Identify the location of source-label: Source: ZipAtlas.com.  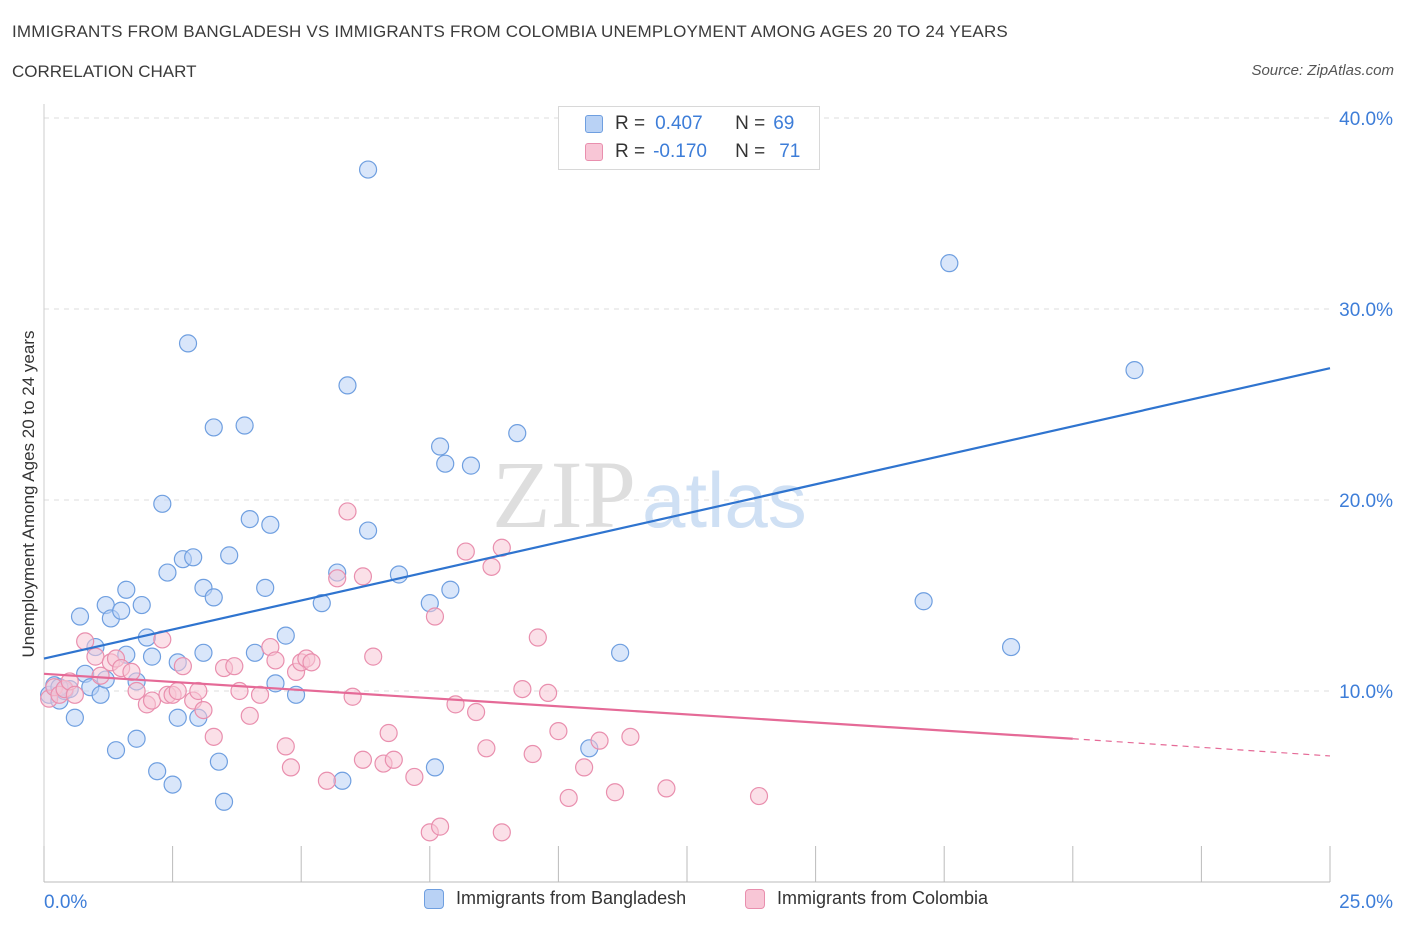
(1322, 70).